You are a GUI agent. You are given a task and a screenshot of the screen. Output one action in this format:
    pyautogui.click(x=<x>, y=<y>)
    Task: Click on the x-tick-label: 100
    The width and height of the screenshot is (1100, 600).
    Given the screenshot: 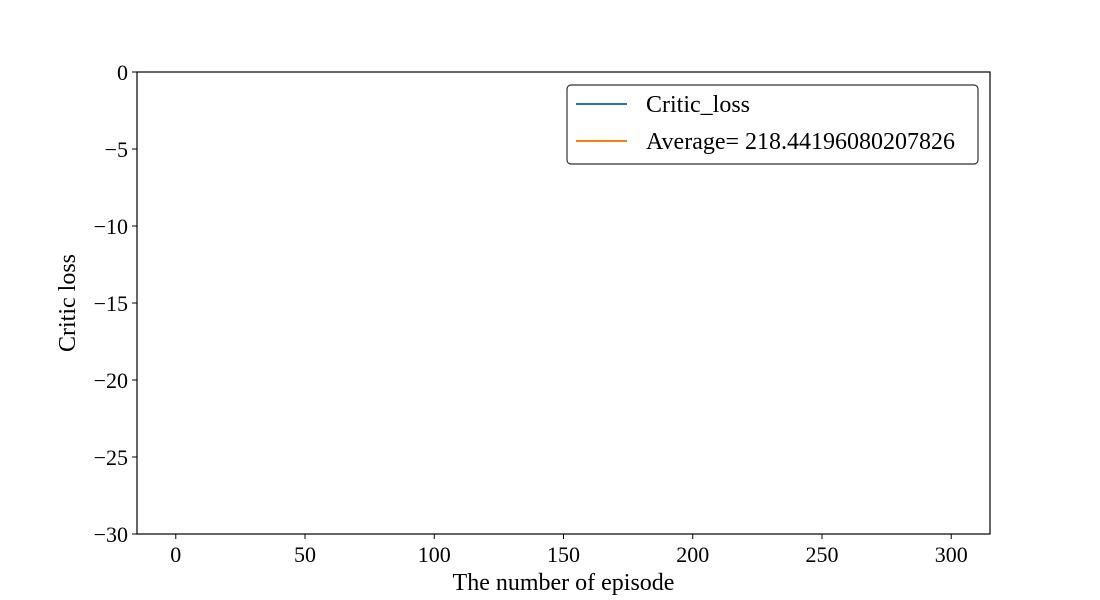 What is the action you would take?
    pyautogui.click(x=434, y=554)
    